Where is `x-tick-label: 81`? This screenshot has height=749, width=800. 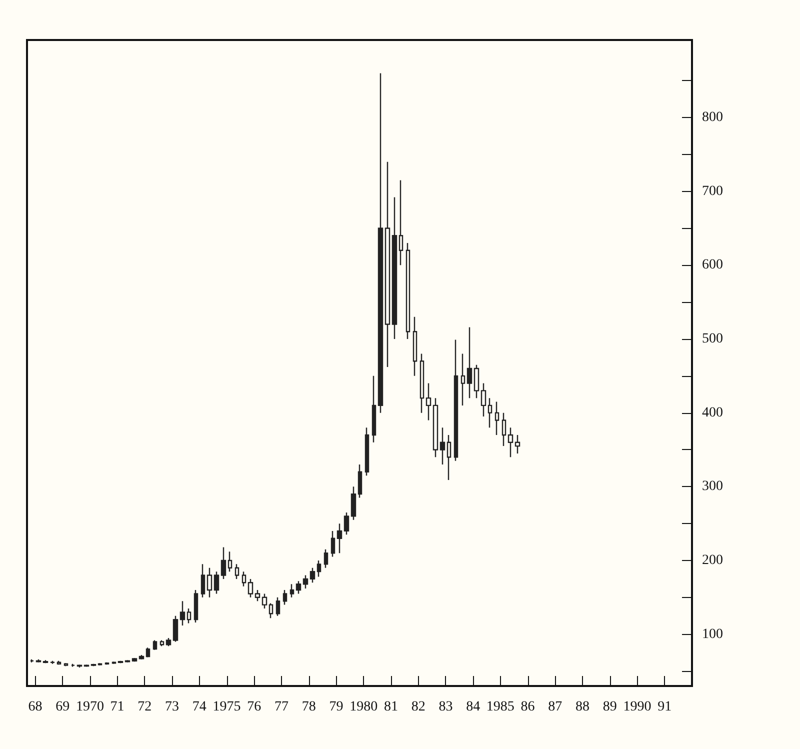
x-tick-label: 81 is located at coordinates (391, 707).